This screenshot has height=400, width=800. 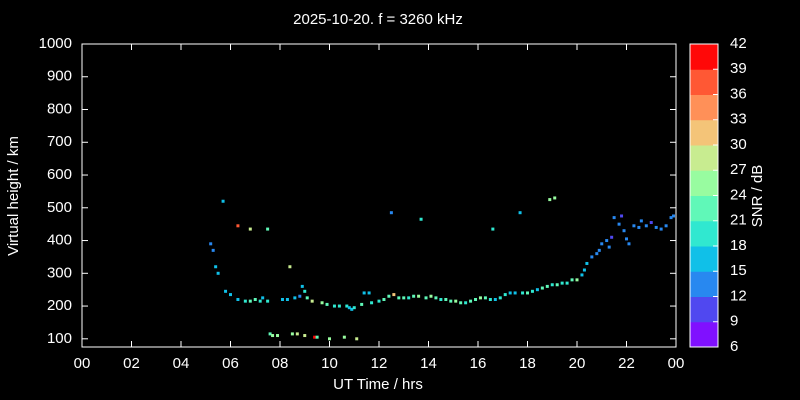 I want to click on colorbar-tick-label: 15, so click(x=738, y=270).